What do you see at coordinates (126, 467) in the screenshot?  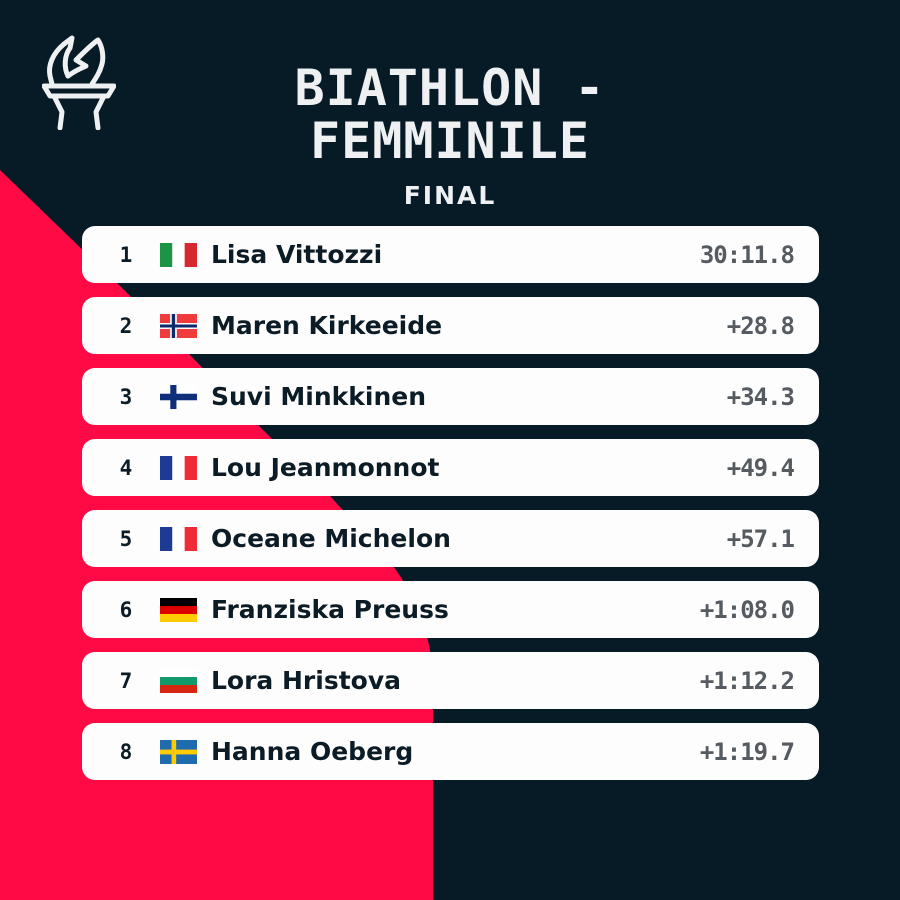 I see `rank: 4` at bounding box center [126, 467].